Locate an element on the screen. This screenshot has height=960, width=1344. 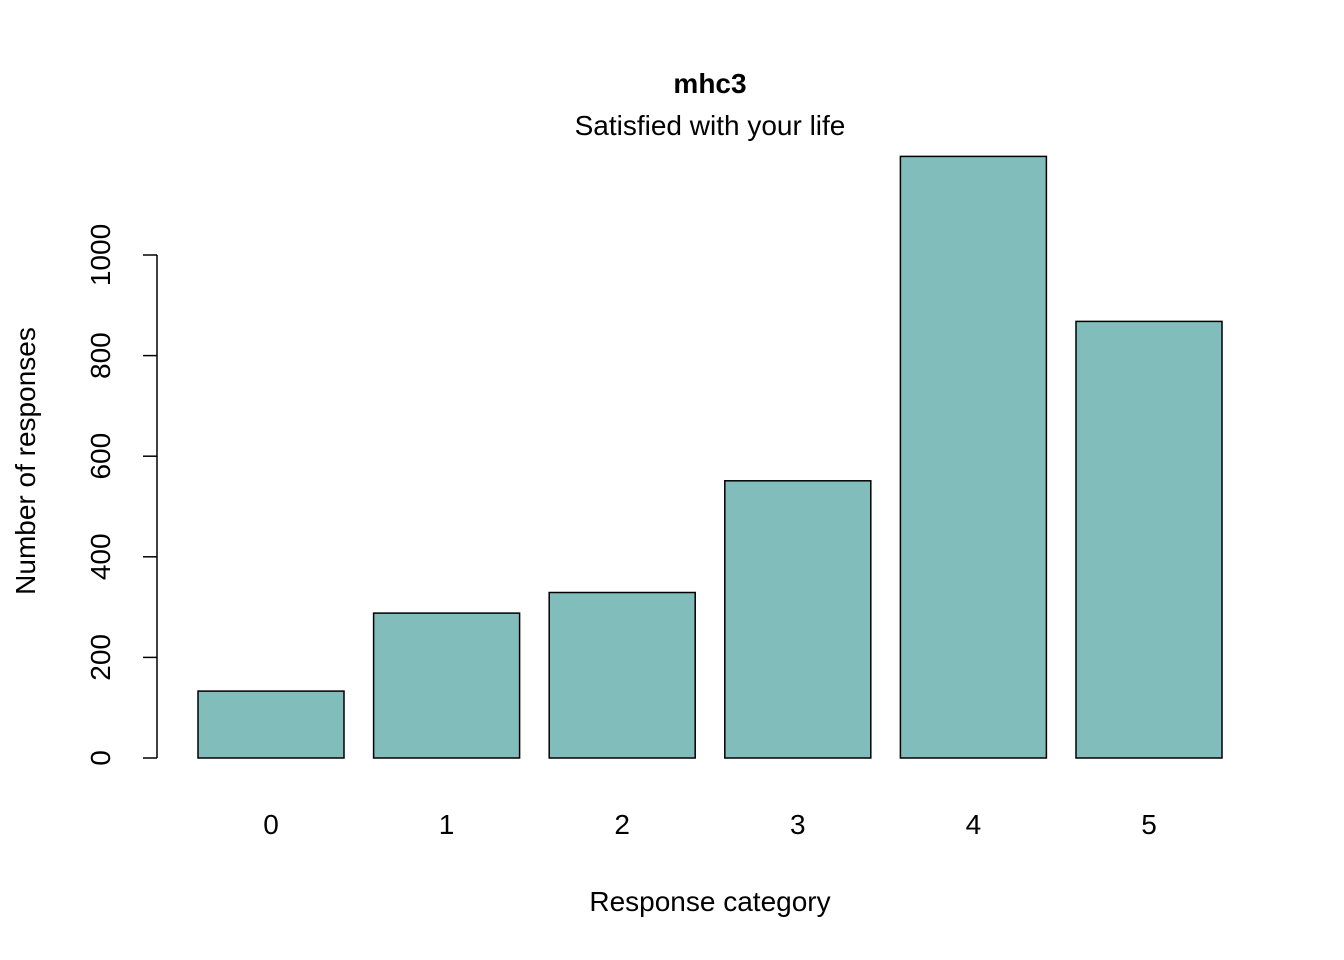
x-tick-label: 2 is located at coordinates (622, 824).